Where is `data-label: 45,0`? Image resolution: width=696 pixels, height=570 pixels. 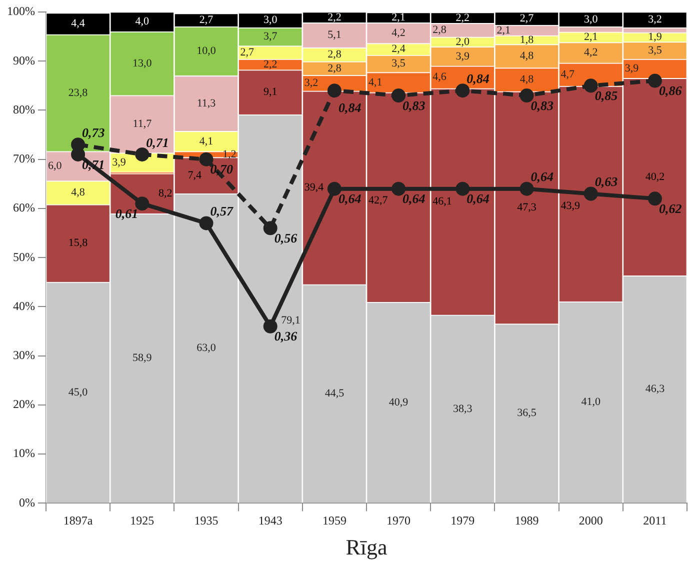
data-label: 45,0 is located at coordinates (78, 392).